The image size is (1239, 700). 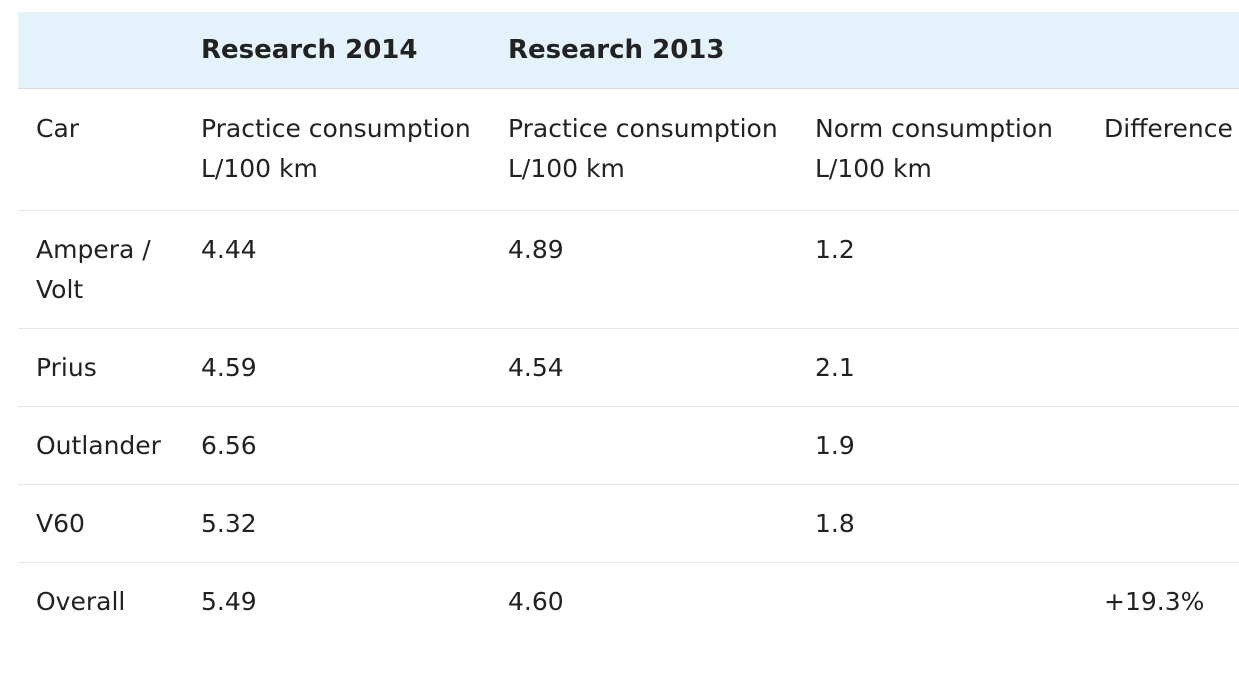 What do you see at coordinates (100, 269) in the screenshot?
I see `cell-car: Ampera / Volt` at bounding box center [100, 269].